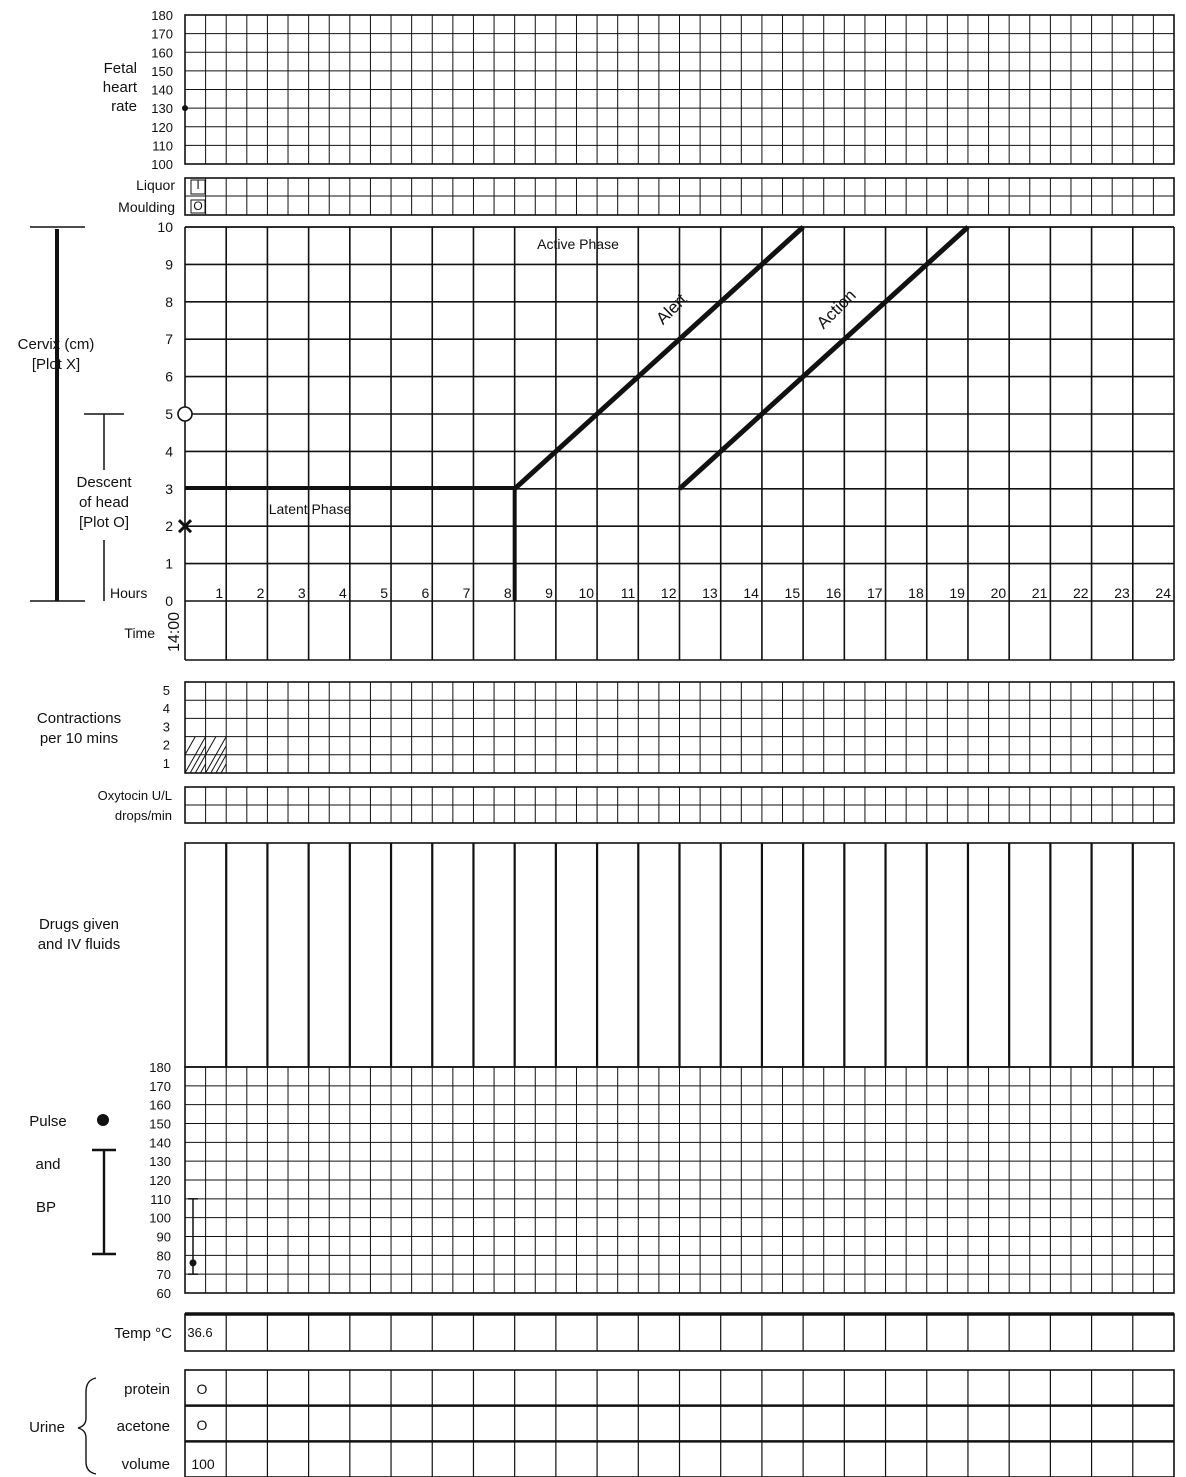 This screenshot has height=1477, width=1186. I want to click on fhr-label-1: Fetal, so click(120, 68).